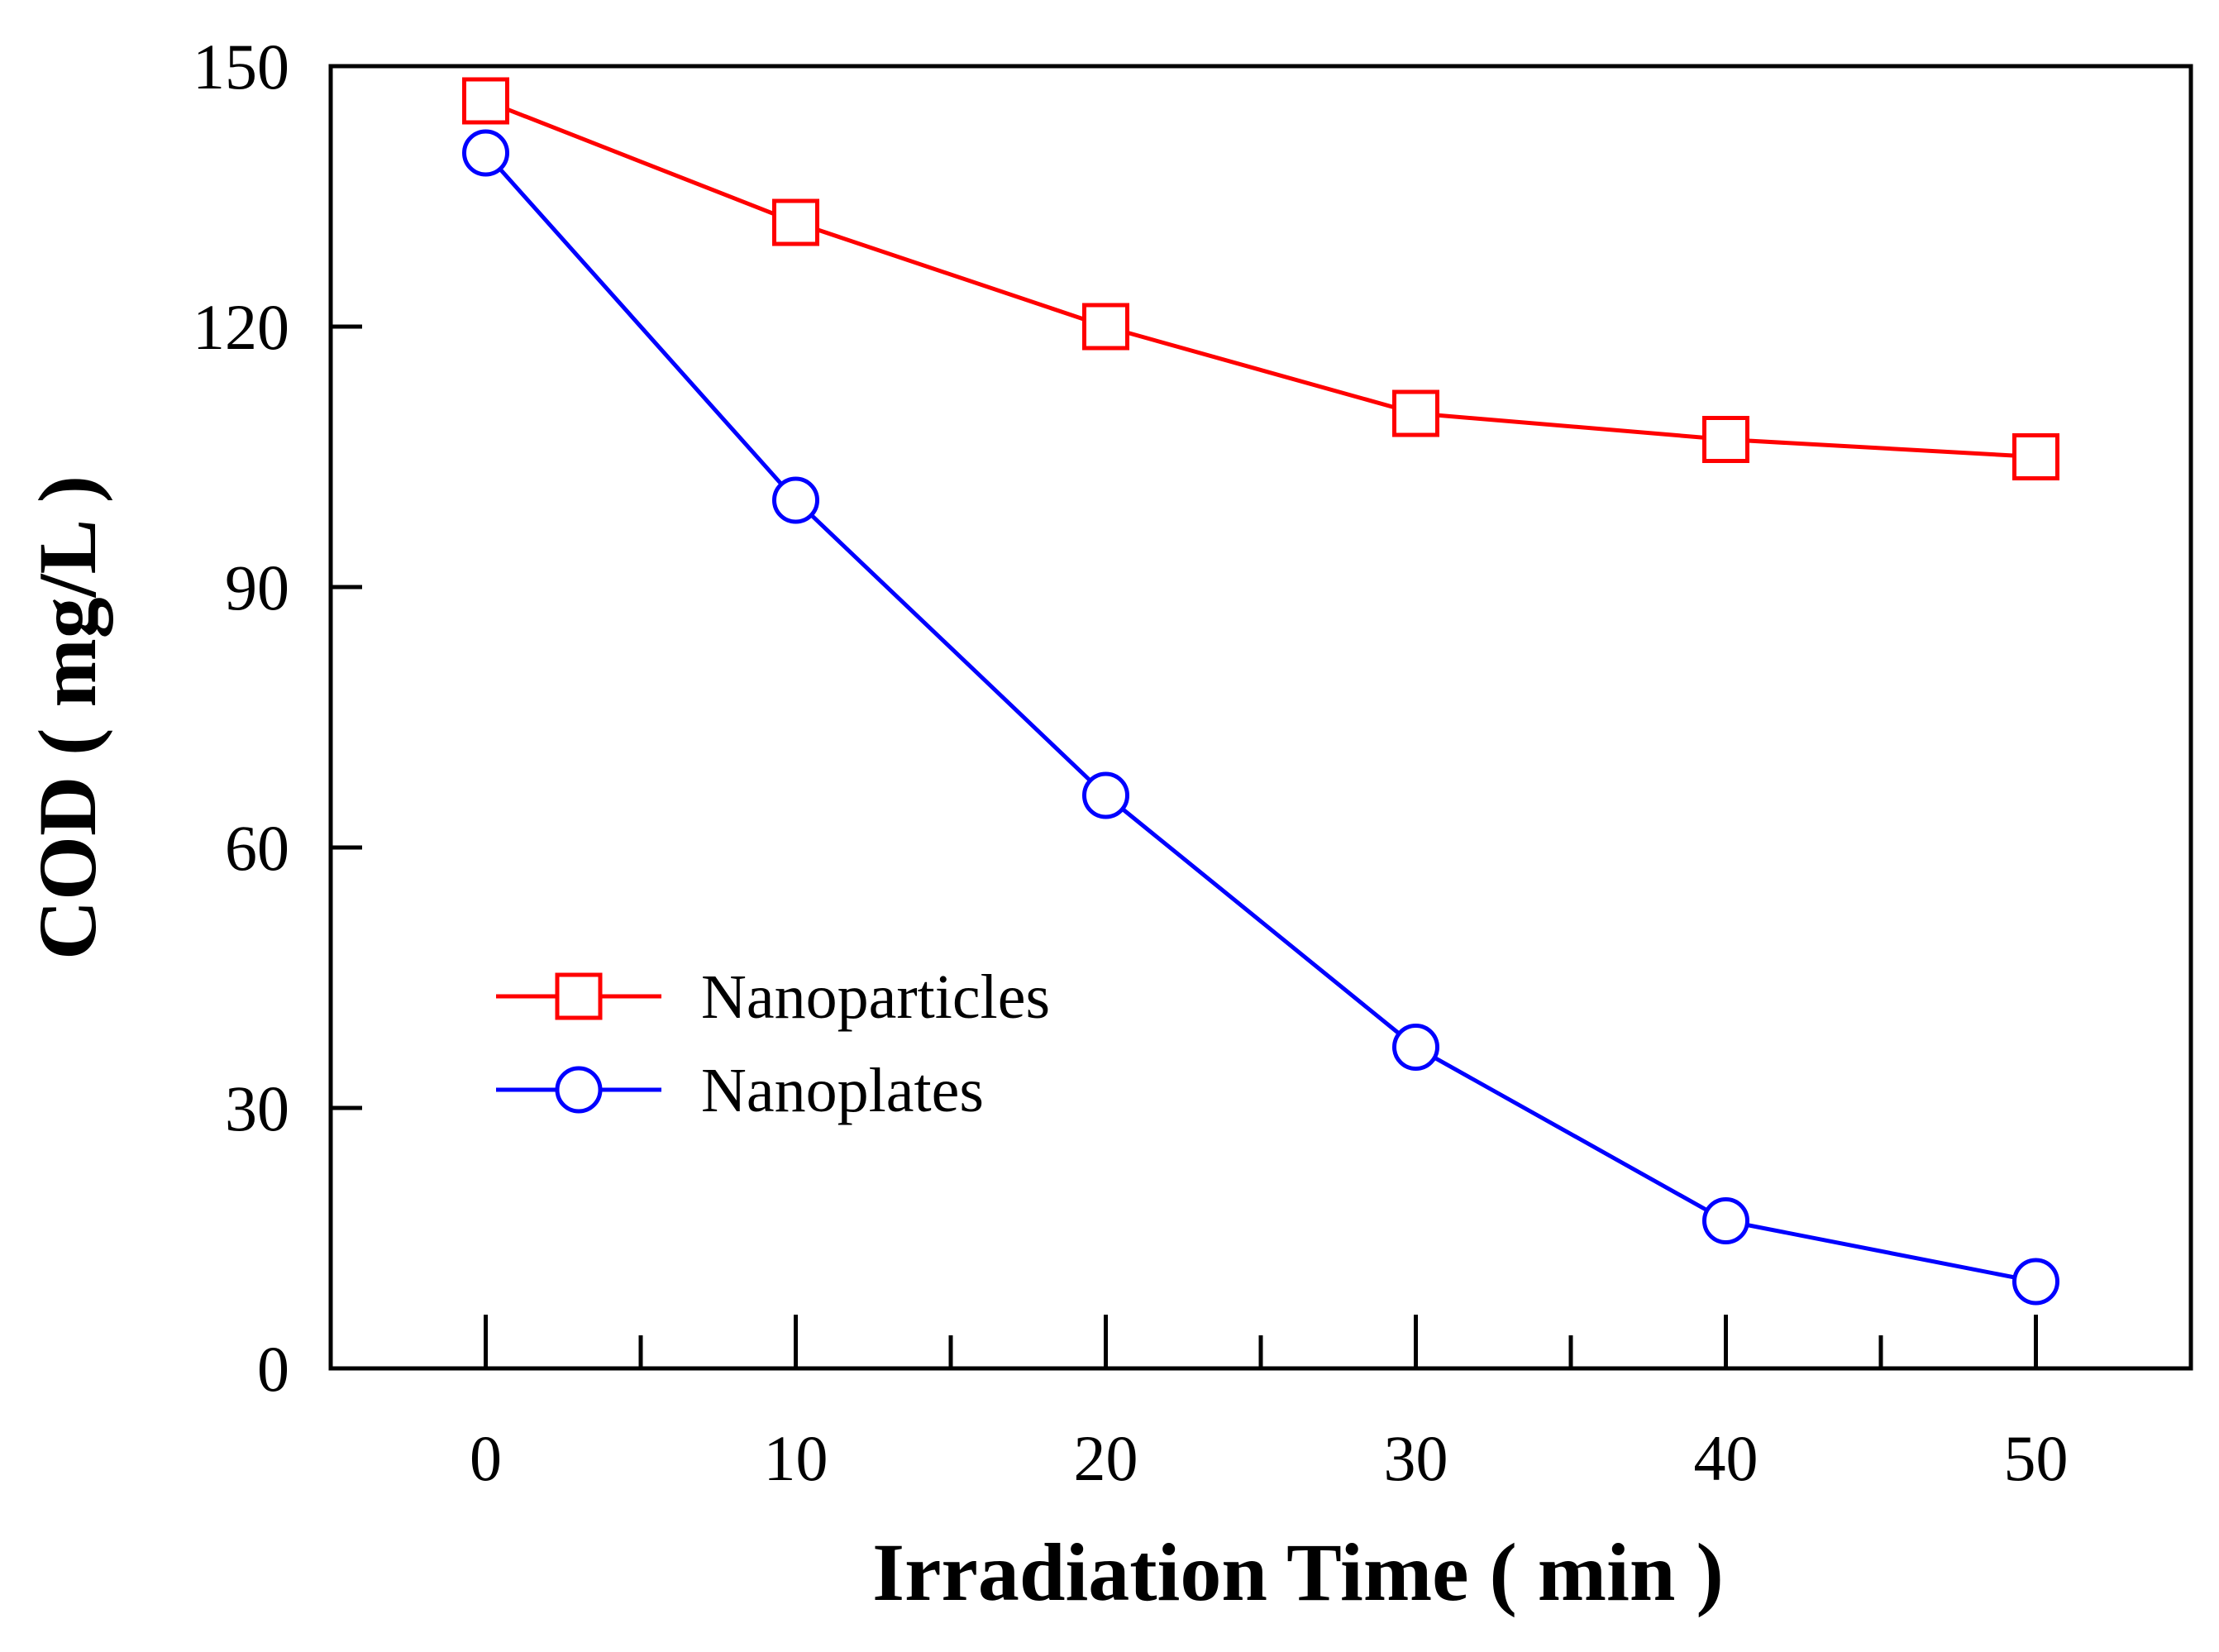  Describe the element at coordinates (241, 327) in the screenshot. I see `y-tick-label: 120` at that location.